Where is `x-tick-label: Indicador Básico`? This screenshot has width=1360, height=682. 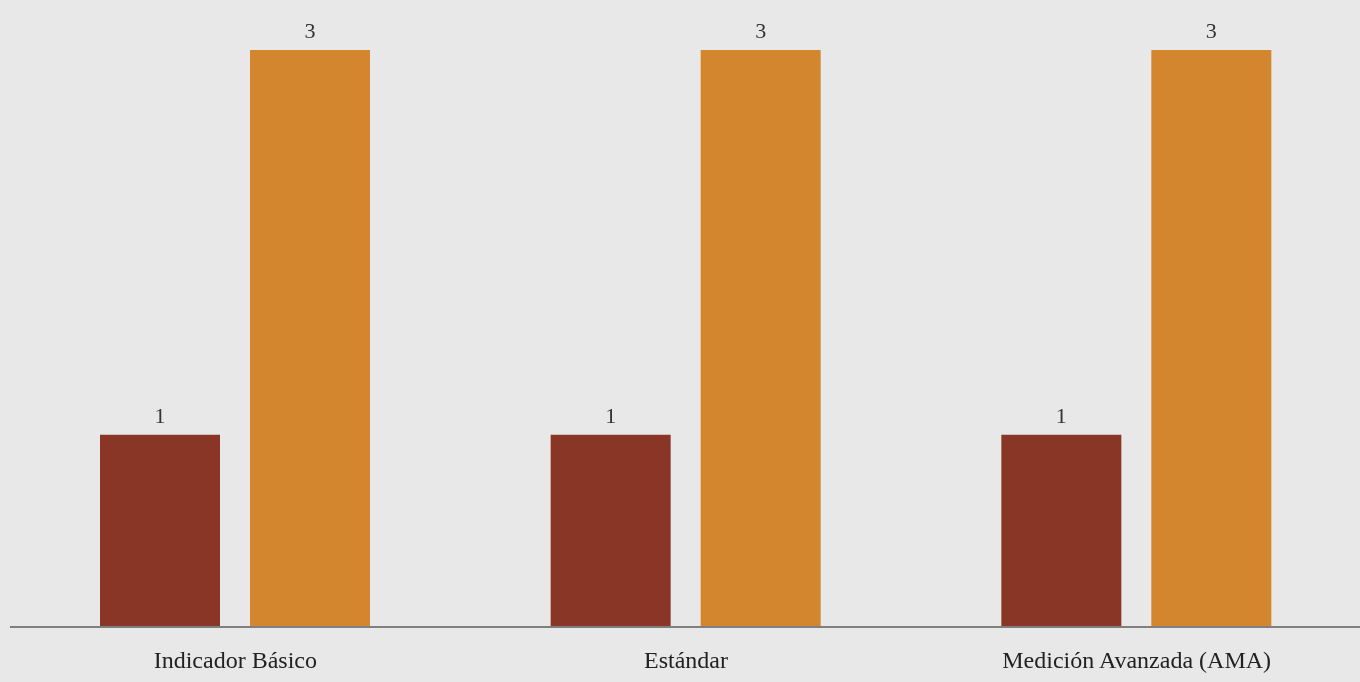 x-tick-label: Indicador Básico is located at coordinates (235, 660).